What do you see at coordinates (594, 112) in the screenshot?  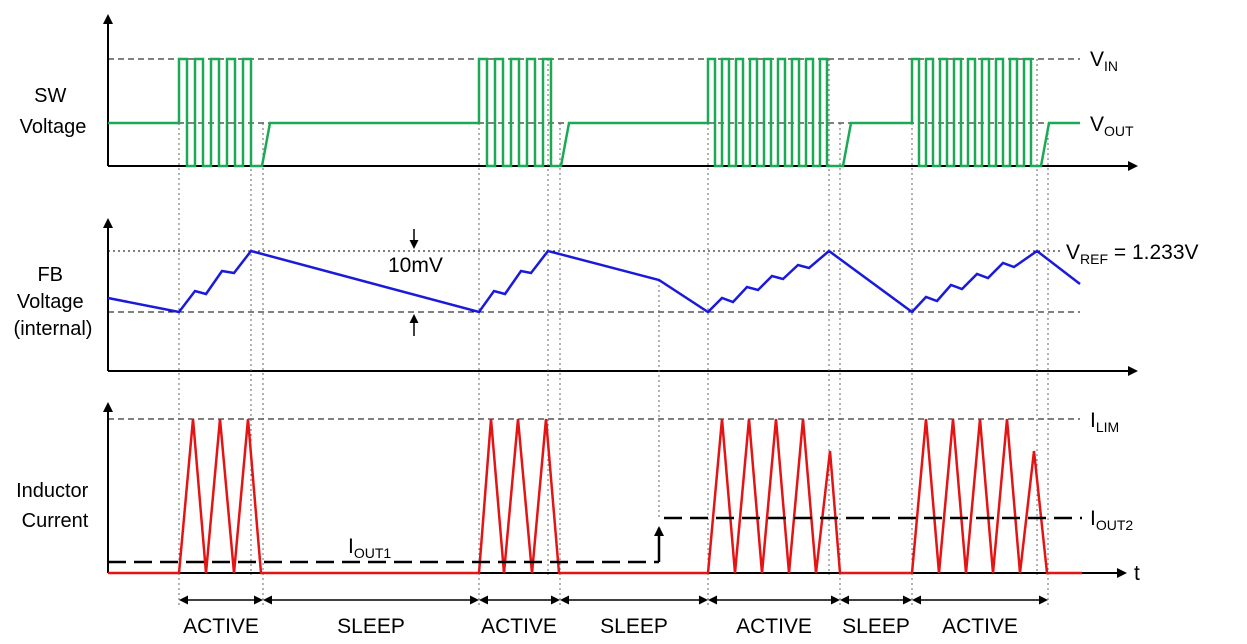 I see `sw-voltage-trace` at bounding box center [594, 112].